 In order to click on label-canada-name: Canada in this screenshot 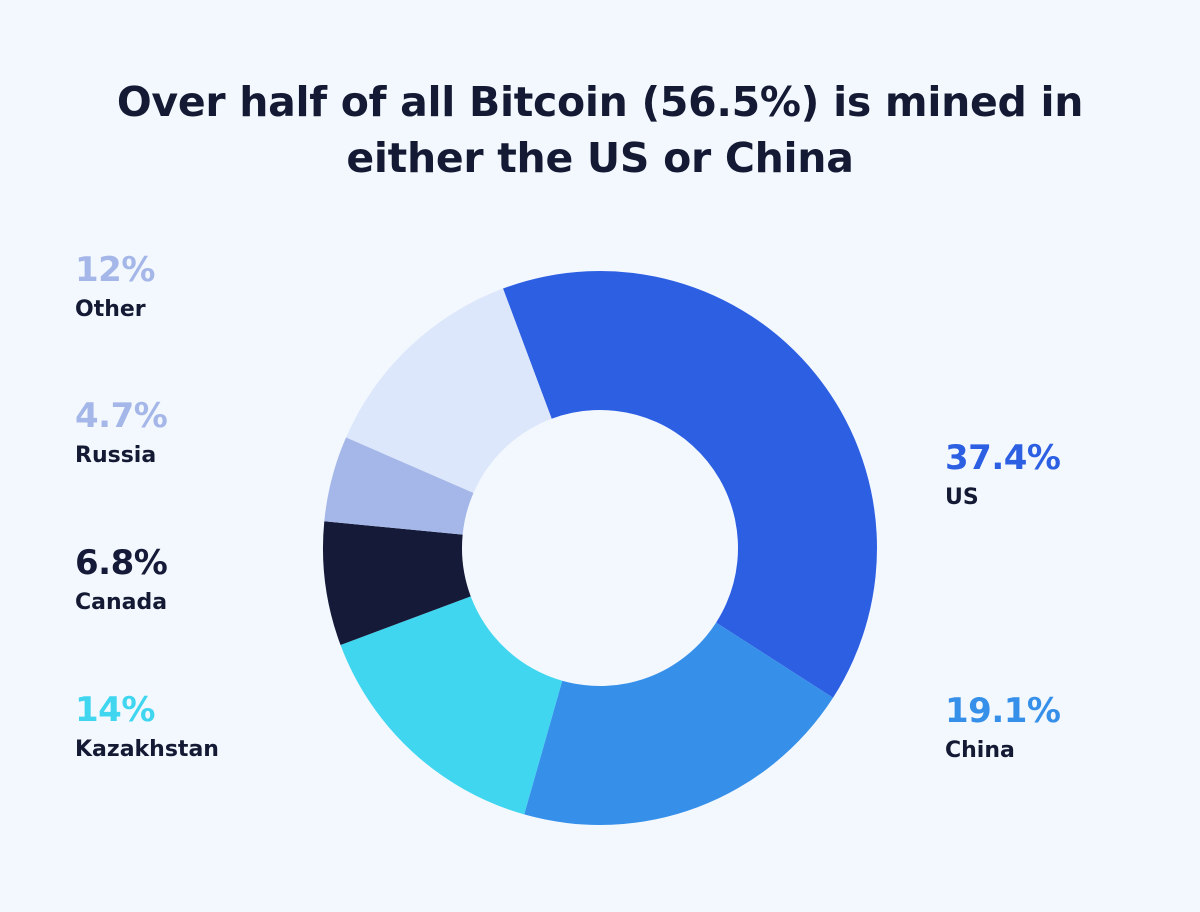, I will do `click(121, 602)`.